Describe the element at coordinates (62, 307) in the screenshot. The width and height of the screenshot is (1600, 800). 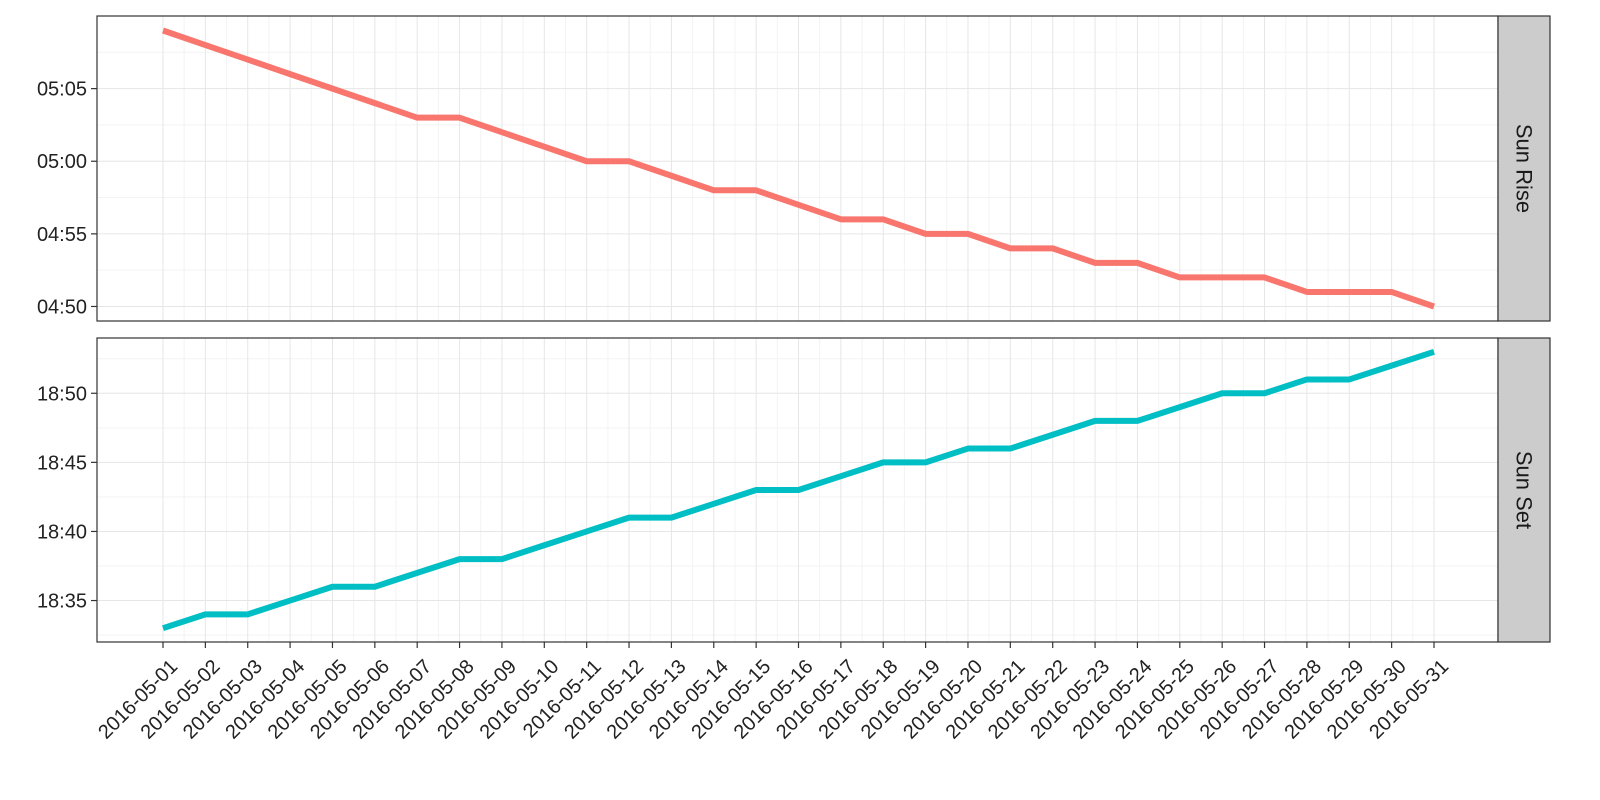
I see `y-tick-label: 04:50` at that location.